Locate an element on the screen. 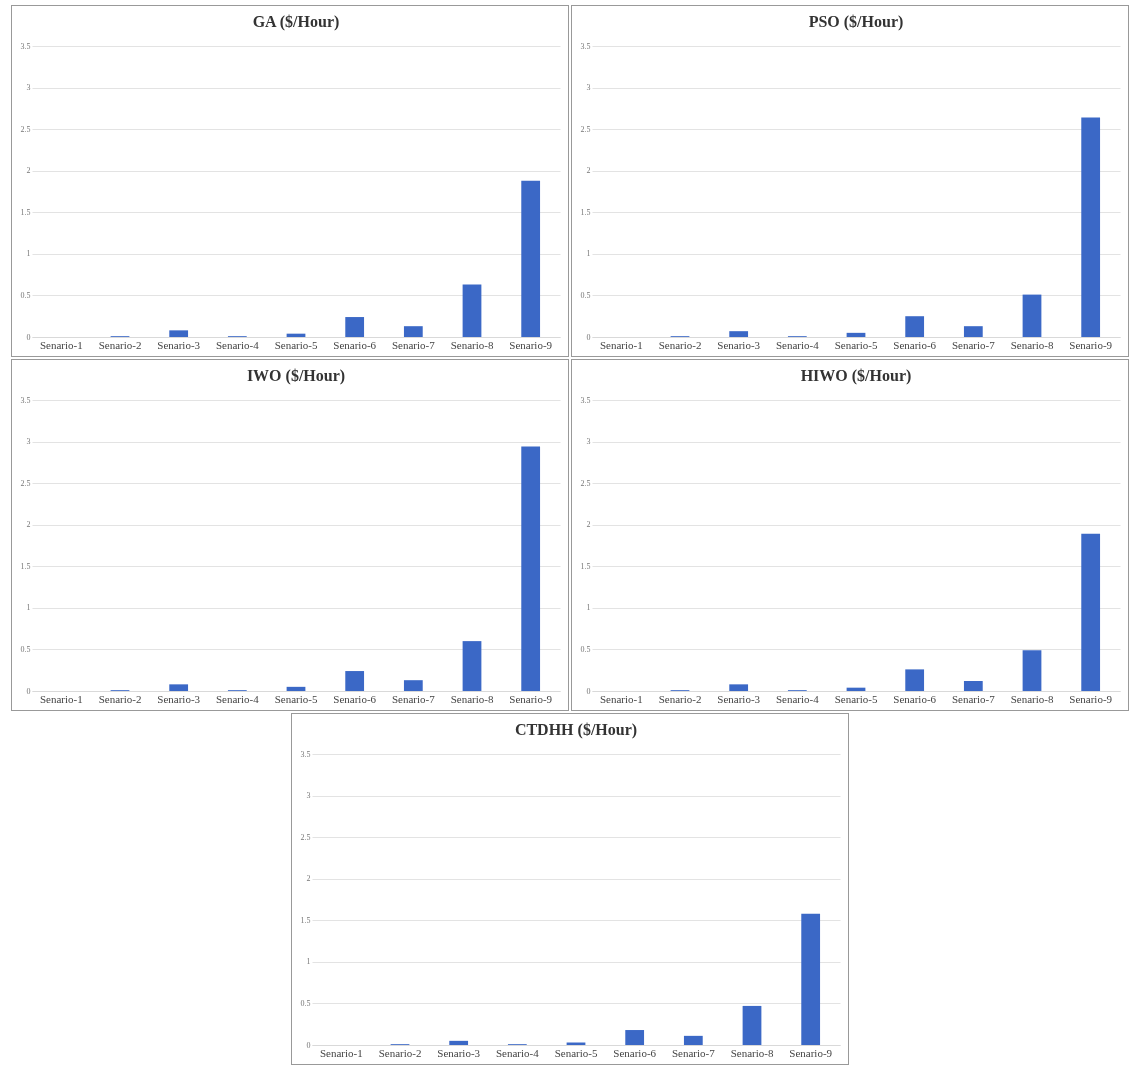  chart-title: PSO ($/Hour) is located at coordinates (855, 22).